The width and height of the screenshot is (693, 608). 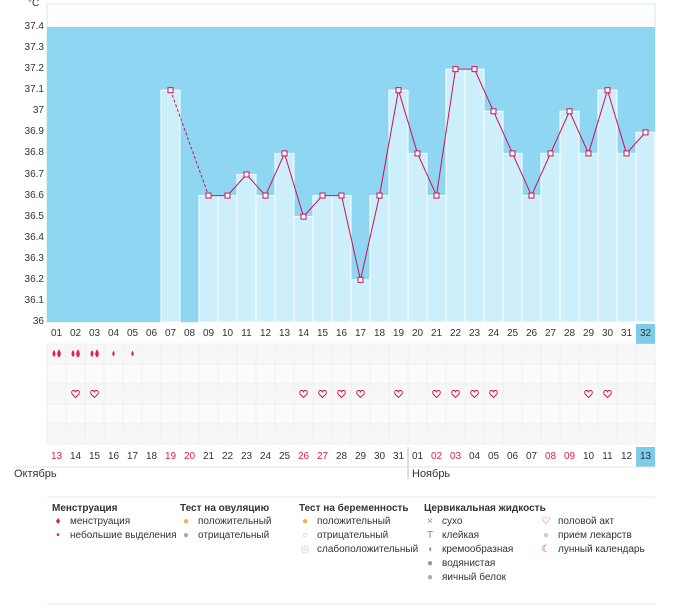 What do you see at coordinates (645, 334) in the screenshot?
I see `current-day-cell` at bounding box center [645, 334].